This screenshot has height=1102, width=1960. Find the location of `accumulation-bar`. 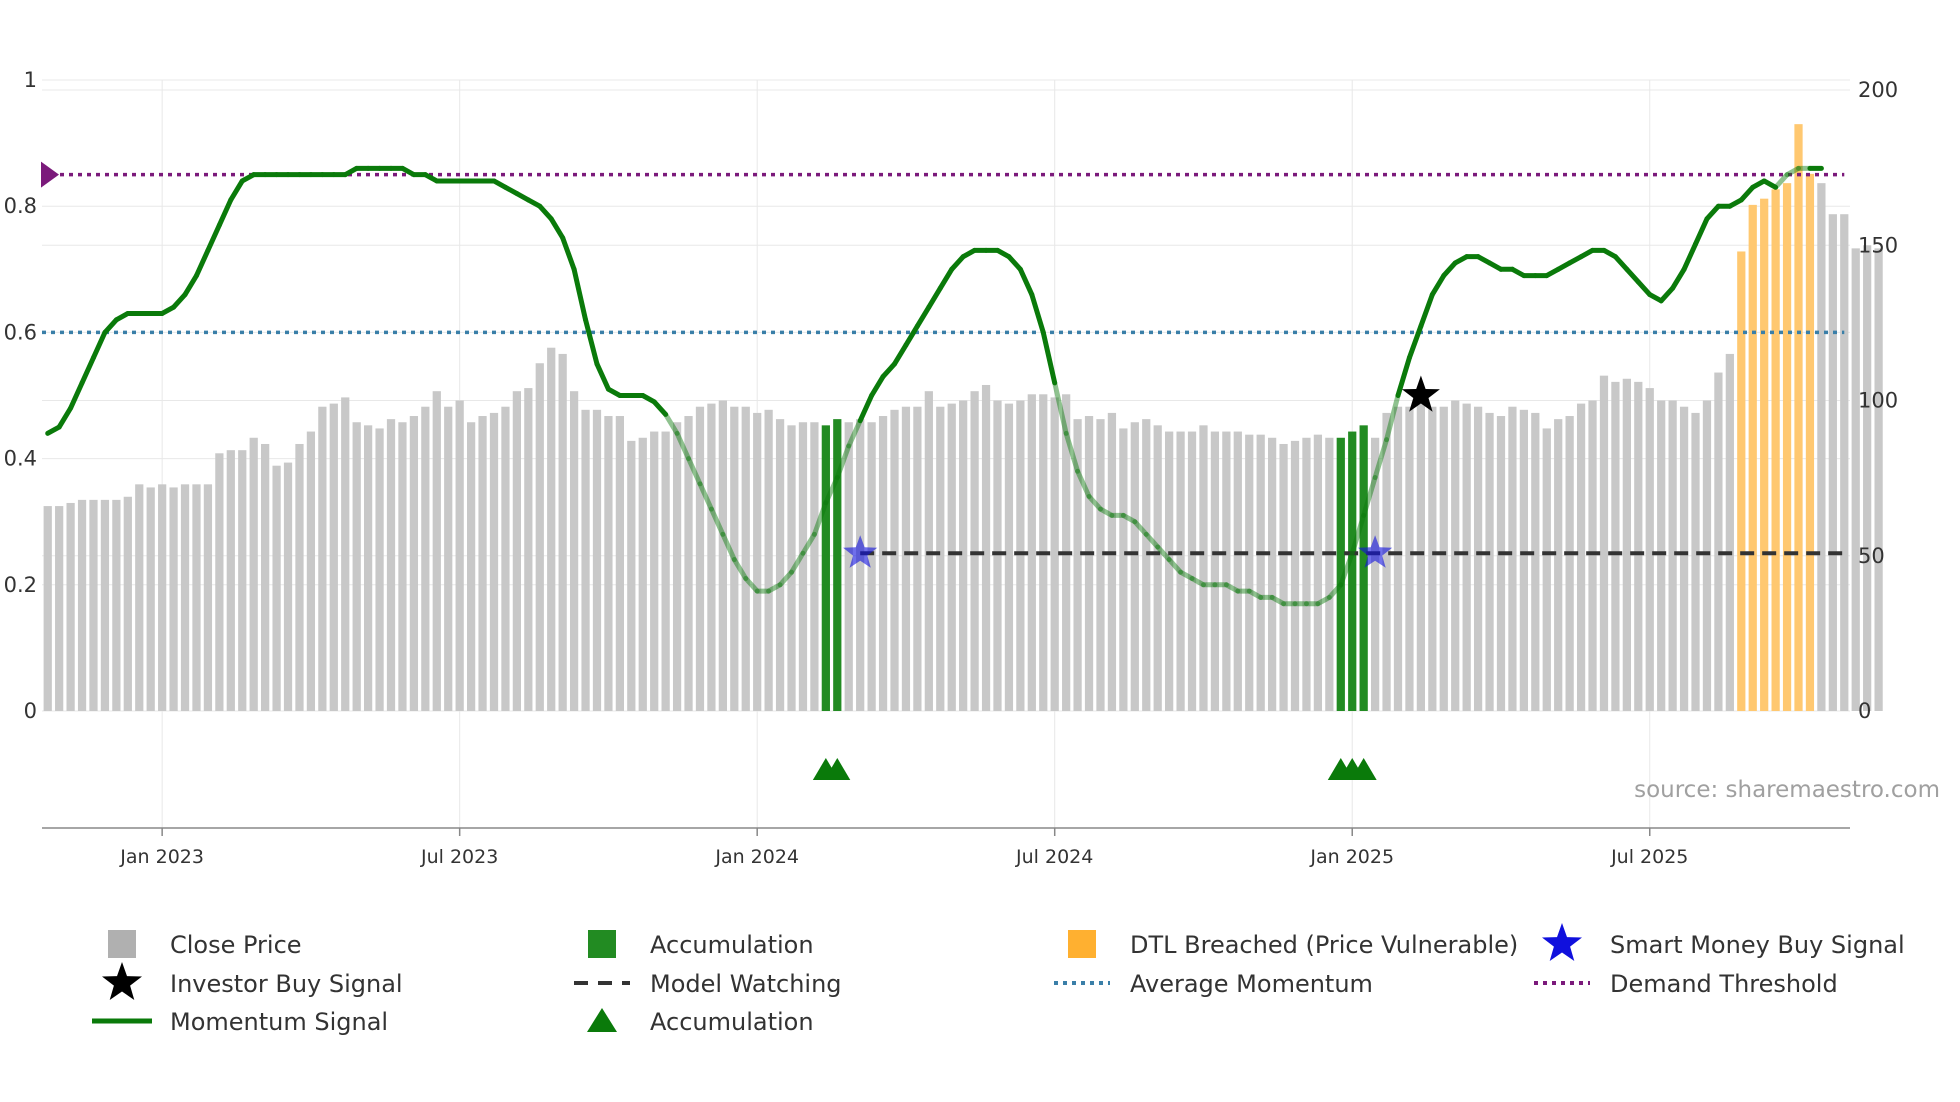

accumulation-bar is located at coordinates (1352, 571).